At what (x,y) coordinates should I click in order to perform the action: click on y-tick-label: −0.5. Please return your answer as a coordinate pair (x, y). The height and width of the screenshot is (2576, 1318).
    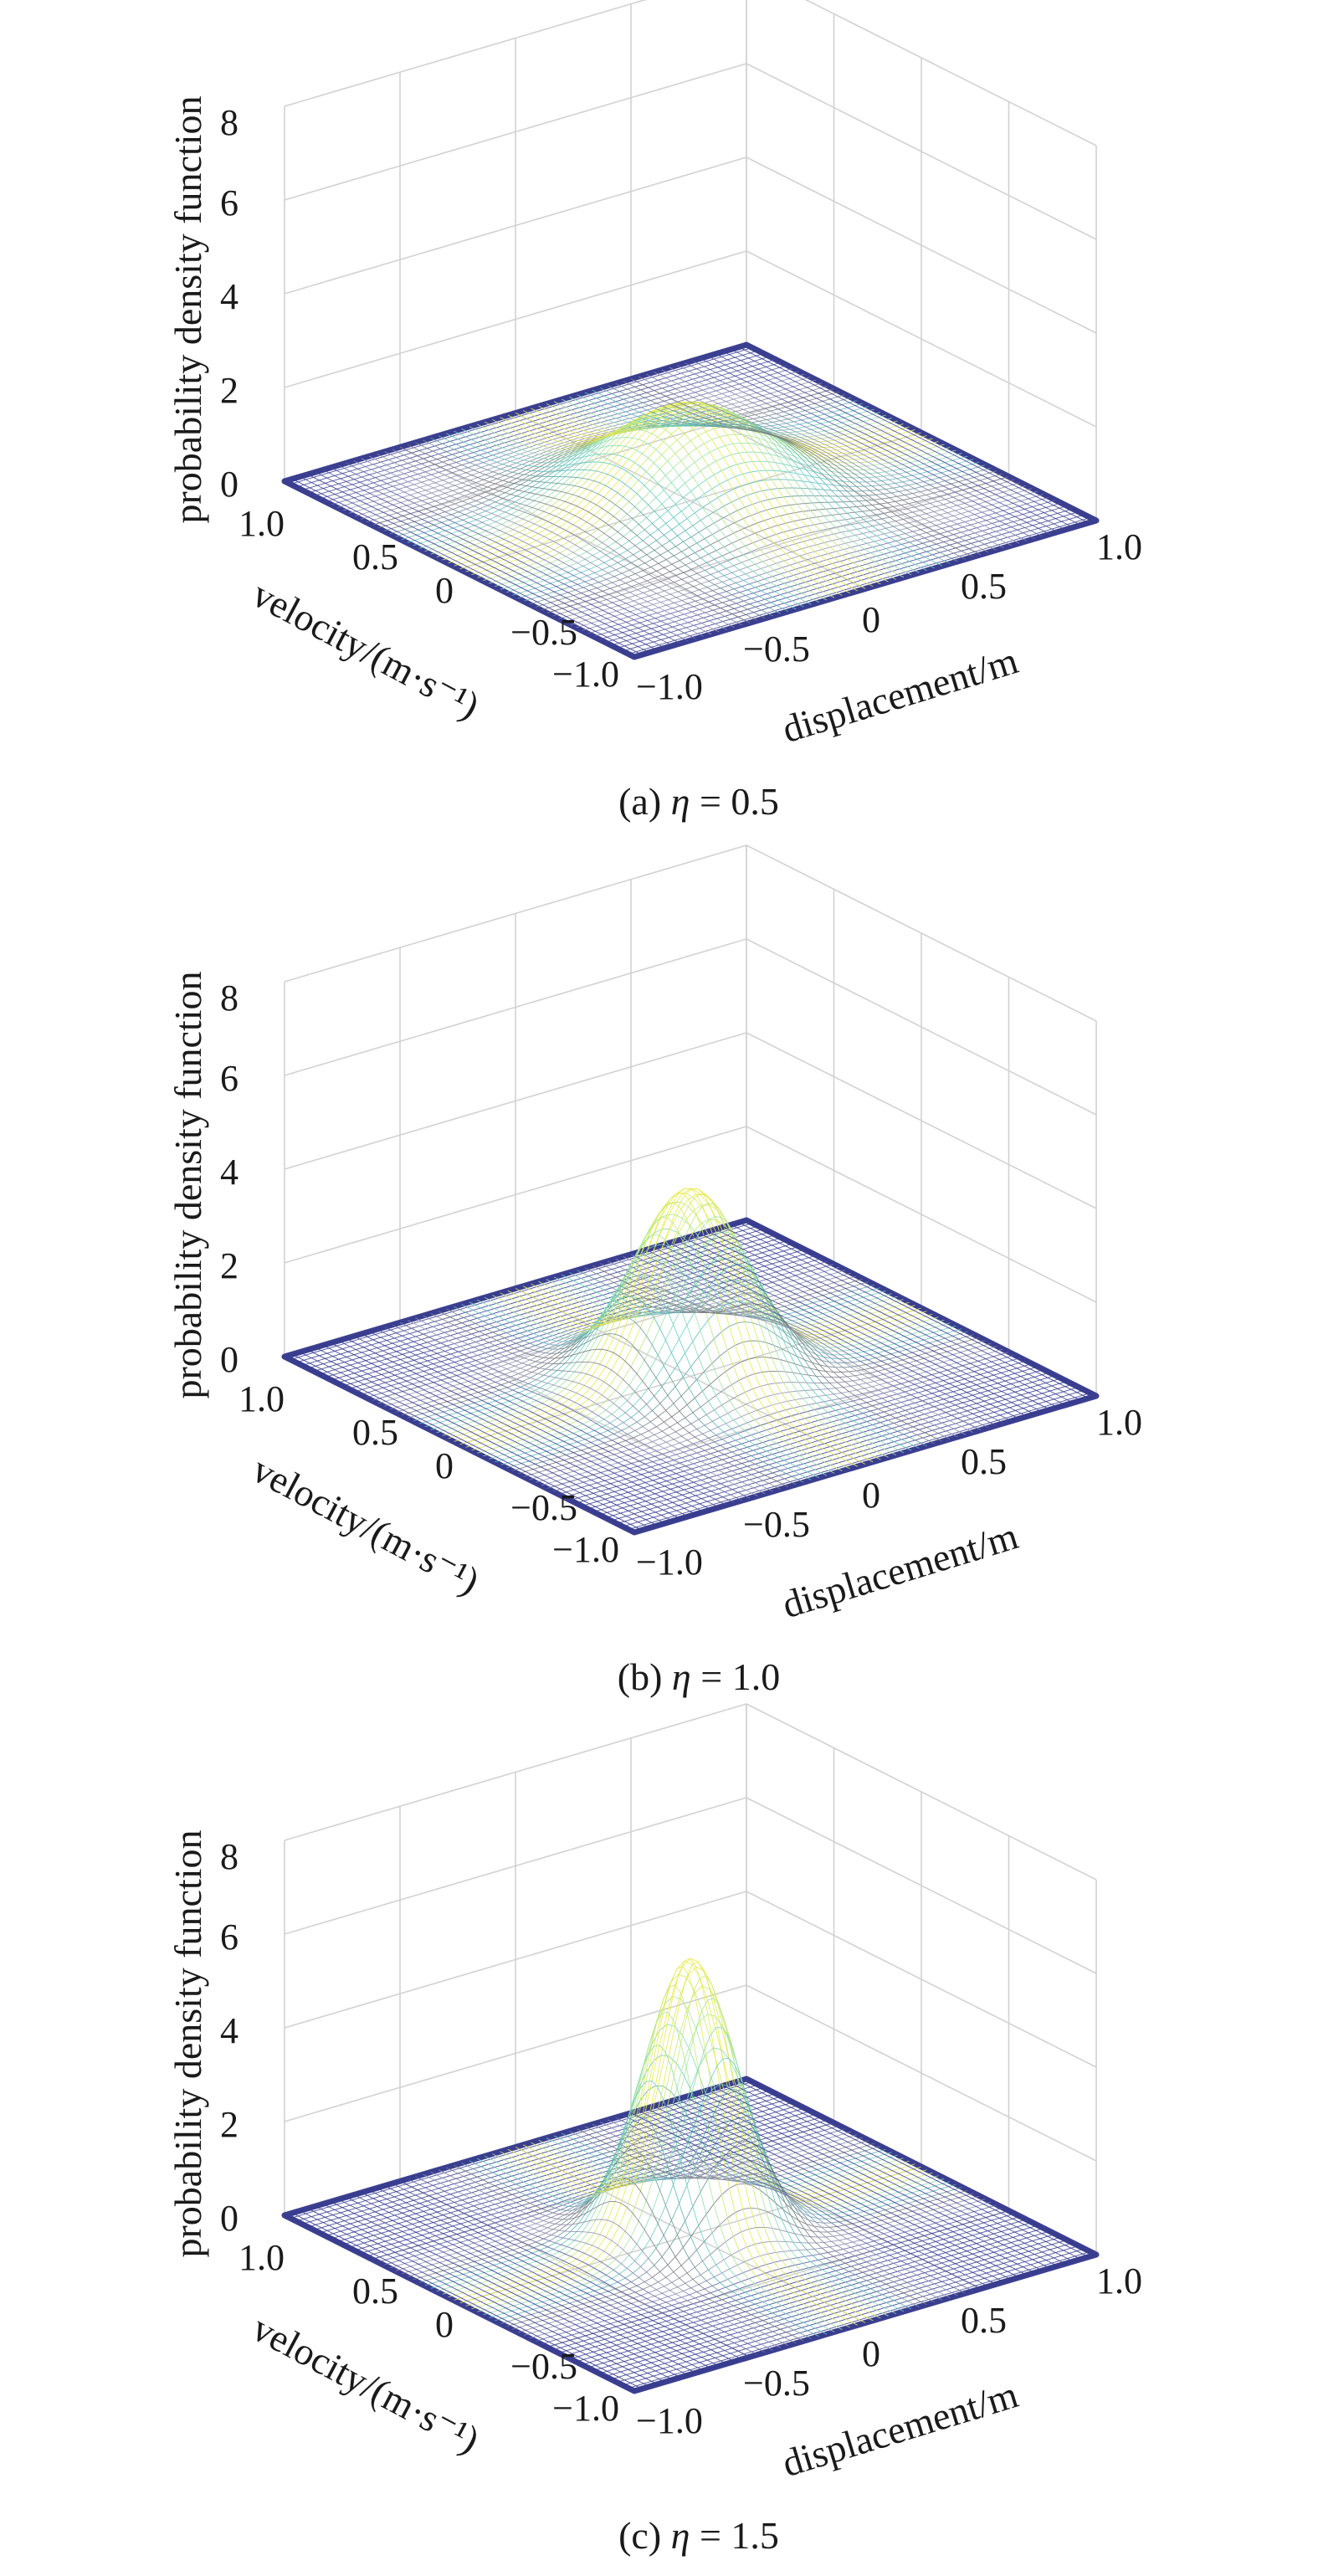
    Looking at the image, I should click on (543, 2366).